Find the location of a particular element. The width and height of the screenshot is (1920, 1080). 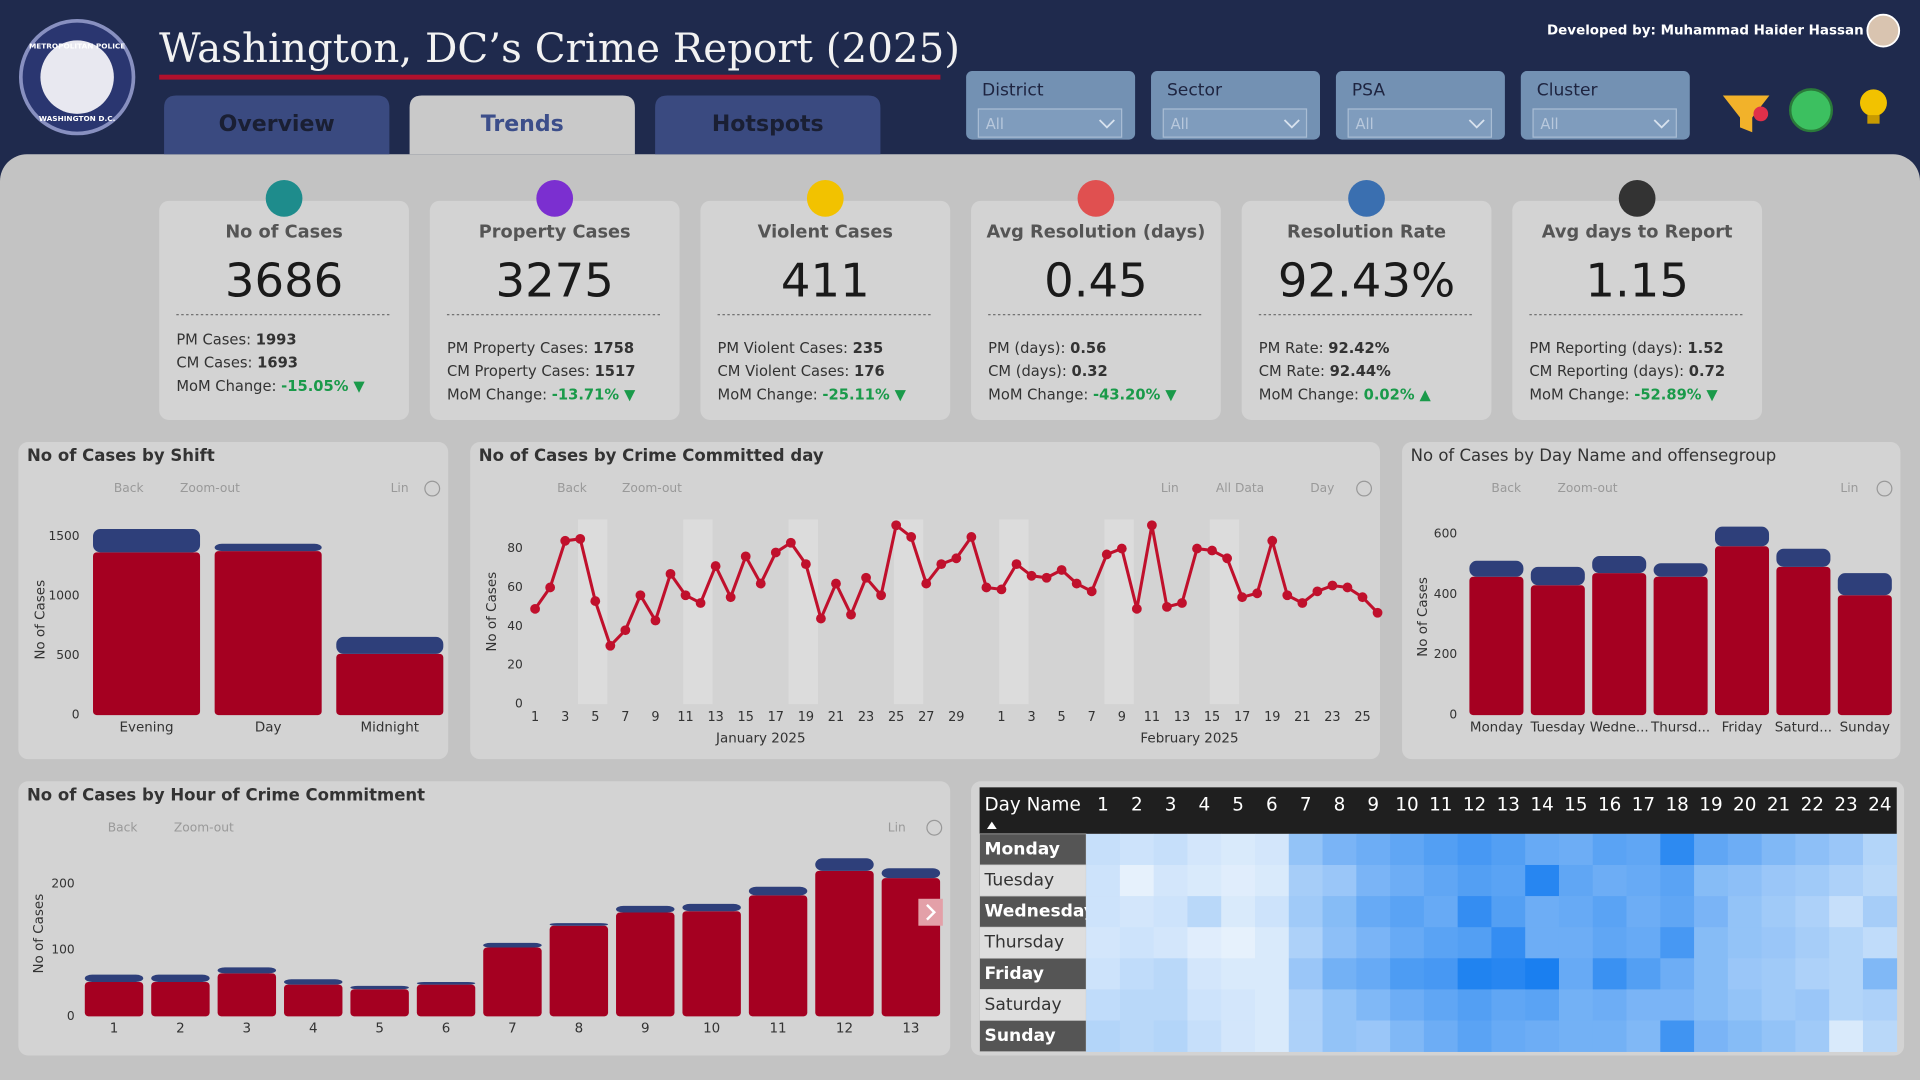

tab: Overview is located at coordinates (277, 125).